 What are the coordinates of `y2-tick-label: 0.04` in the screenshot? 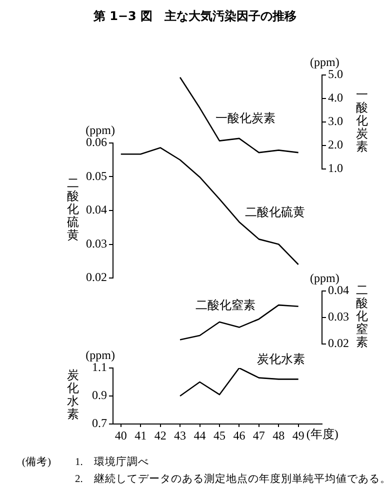 It's located at (338, 290).